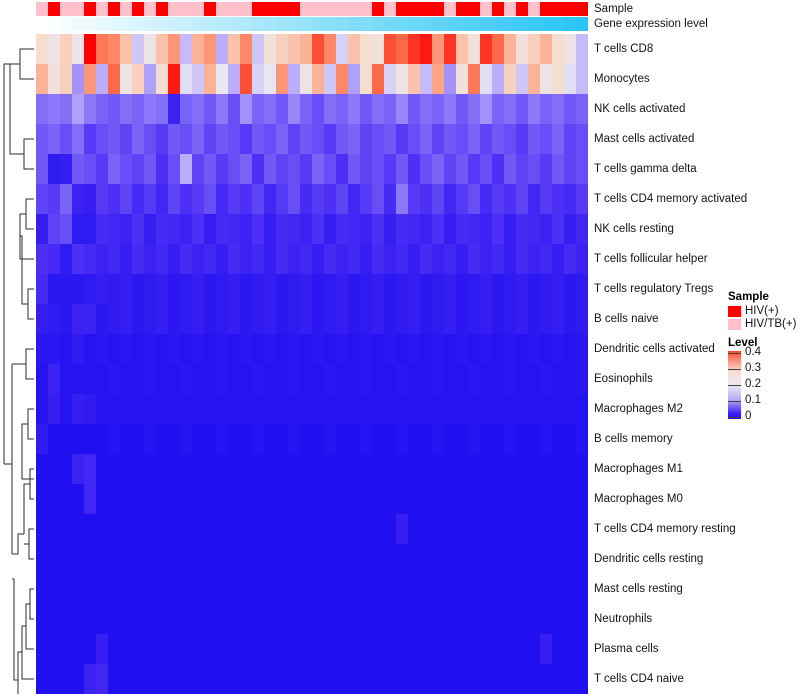  I want to click on legend-item-hivtb: HIV/TB(+), so click(764, 324).